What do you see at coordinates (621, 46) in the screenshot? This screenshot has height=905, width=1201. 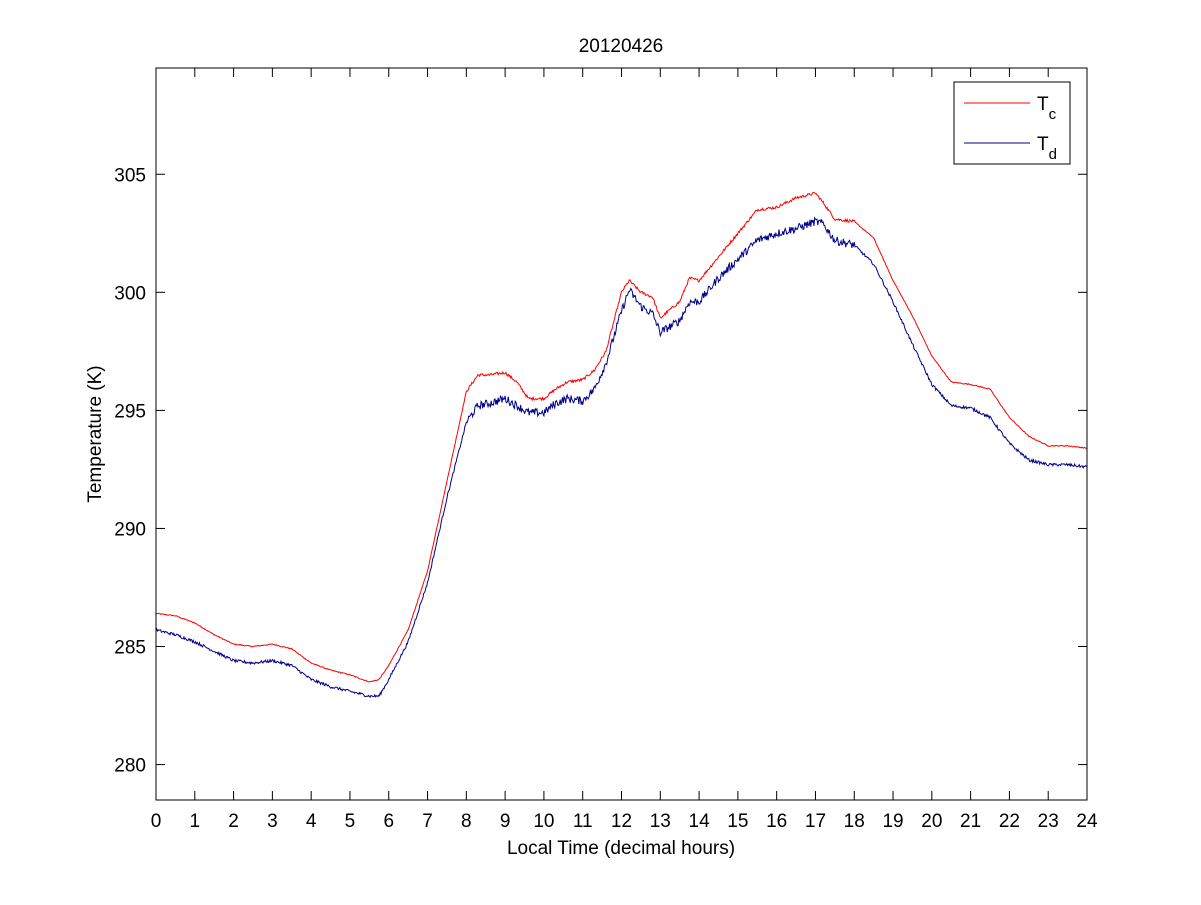 I see `chart-title: 20120426` at bounding box center [621, 46].